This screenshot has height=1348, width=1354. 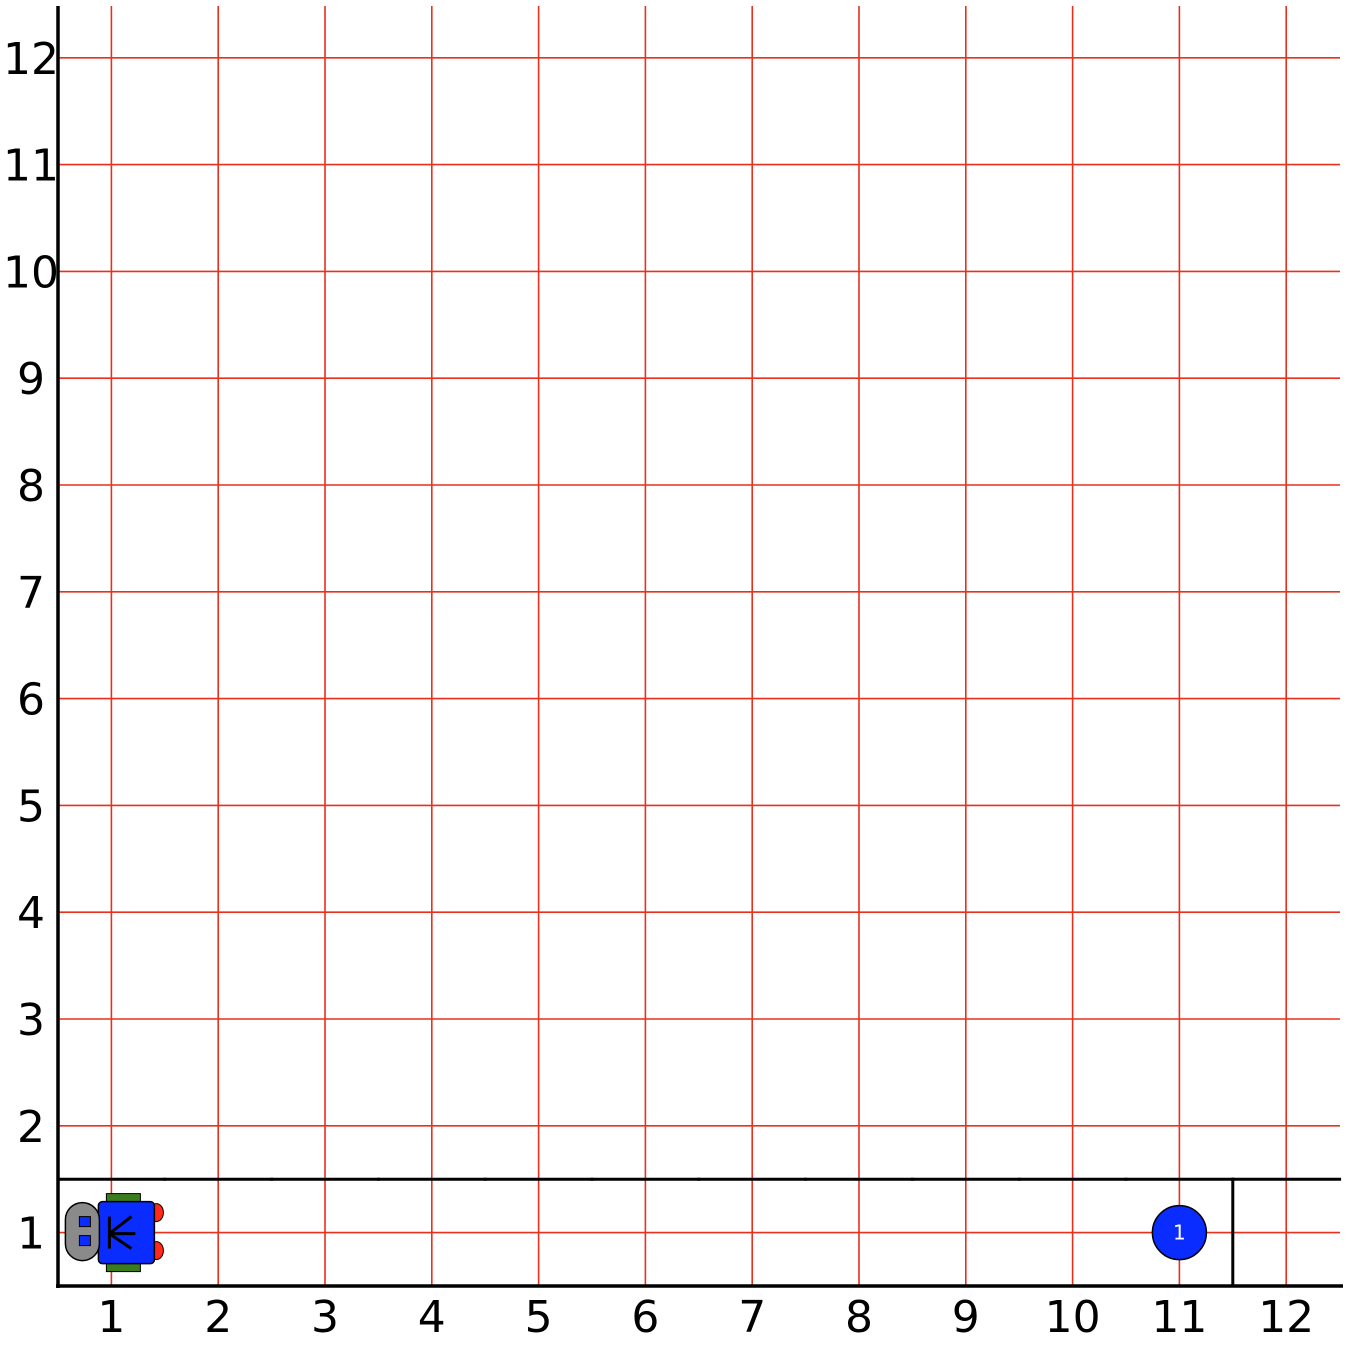 What do you see at coordinates (1073, 1317) in the screenshot?
I see `x-tick-label: 10` at bounding box center [1073, 1317].